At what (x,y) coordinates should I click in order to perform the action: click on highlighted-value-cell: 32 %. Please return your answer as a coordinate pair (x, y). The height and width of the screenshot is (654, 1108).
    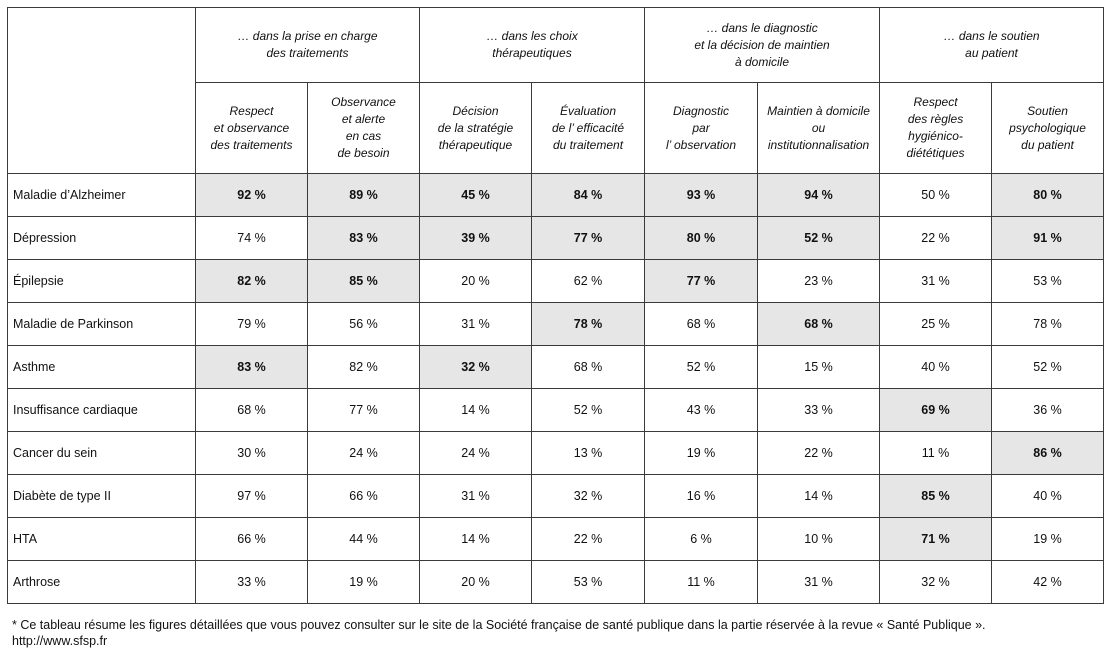
    Looking at the image, I should click on (475, 367).